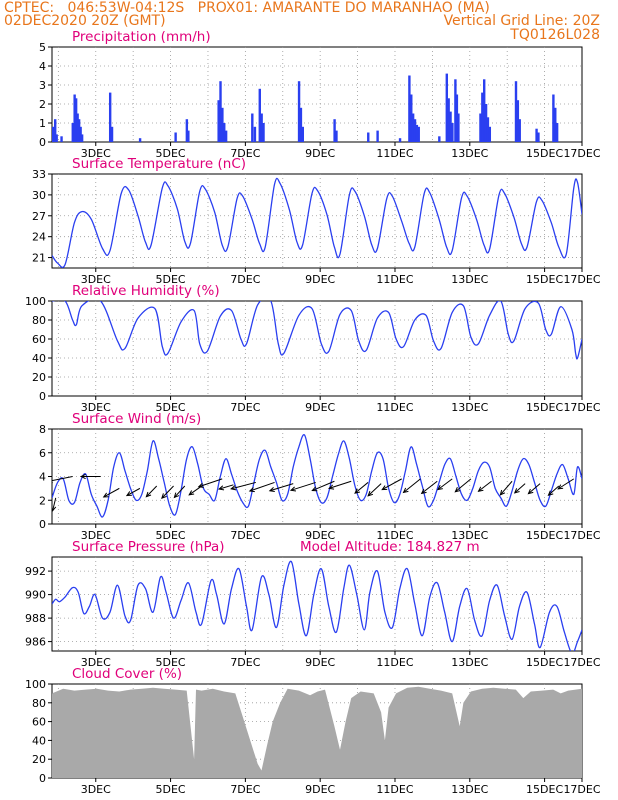 This screenshot has height=800, width=618. What do you see at coordinates (127, 674) in the screenshot?
I see `cloud-title: Cloud Cover (%)` at bounding box center [127, 674].